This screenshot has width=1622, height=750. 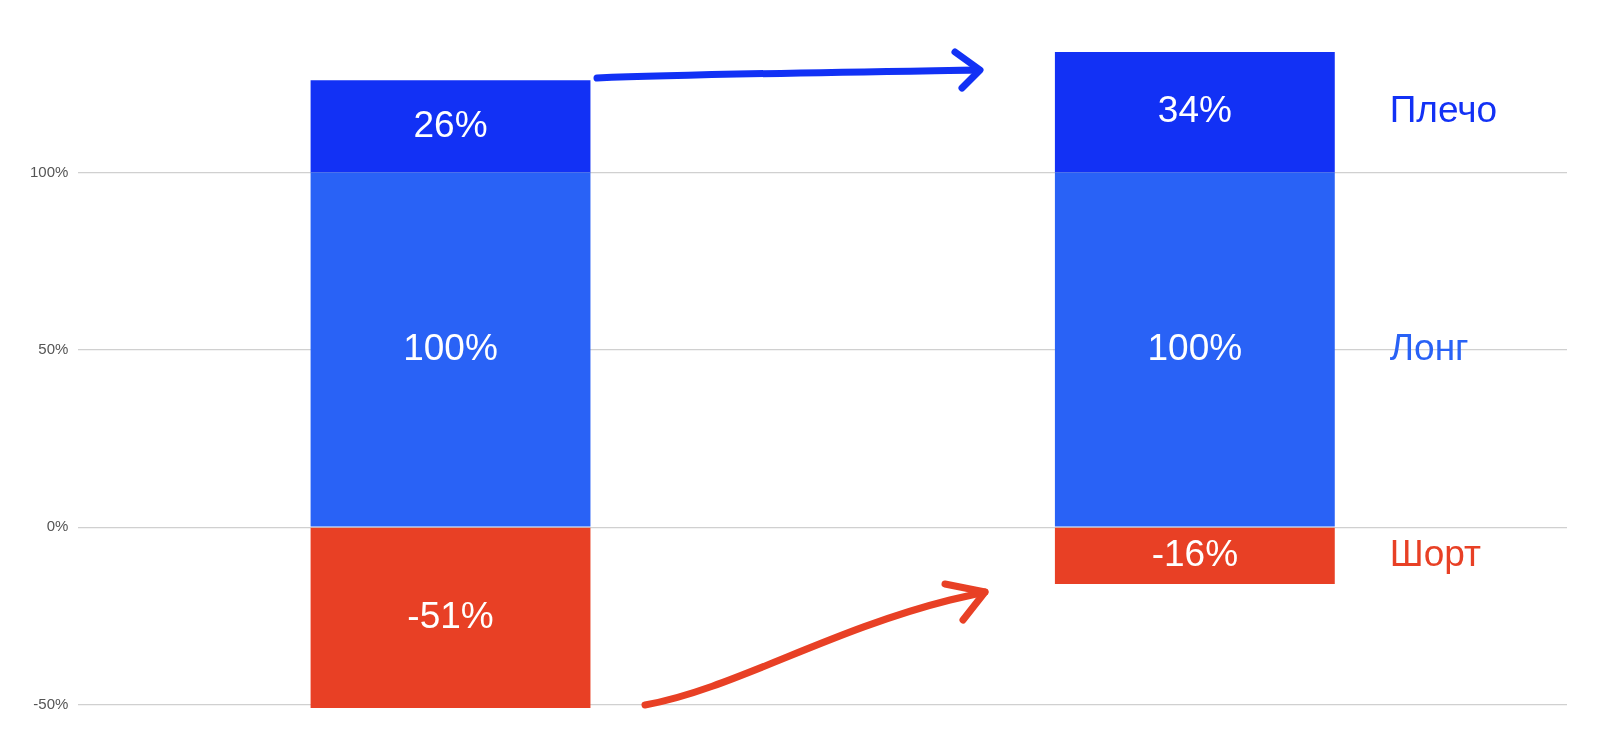 I want to click on data-label: -51%, so click(x=450, y=616).